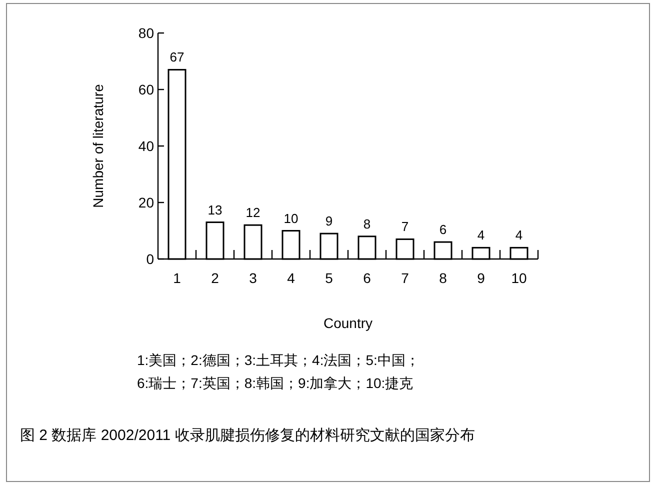  I want to click on data-label: 7, so click(405, 226).